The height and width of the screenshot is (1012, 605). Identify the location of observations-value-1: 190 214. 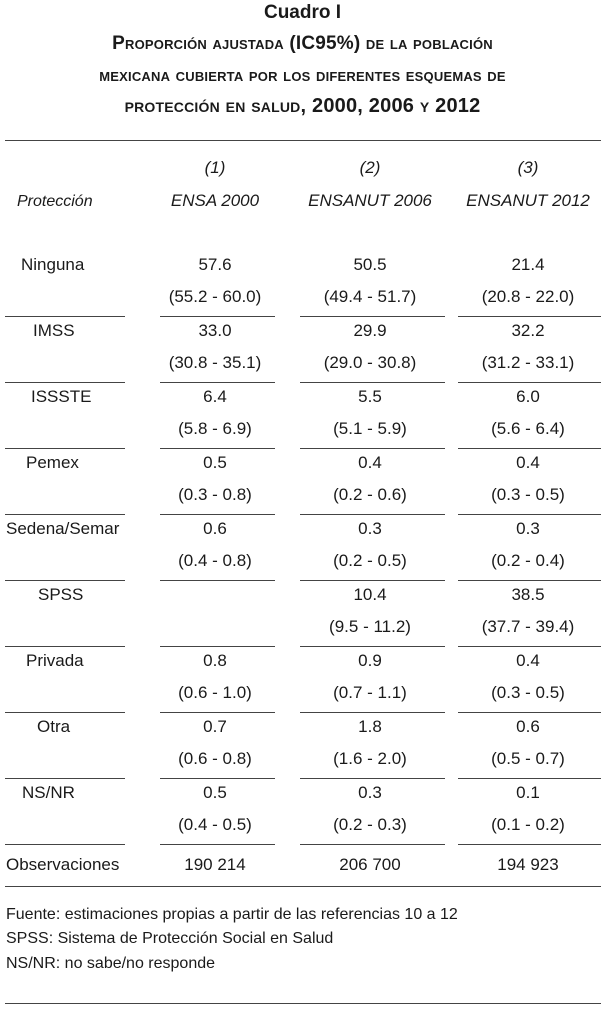
(215, 864).